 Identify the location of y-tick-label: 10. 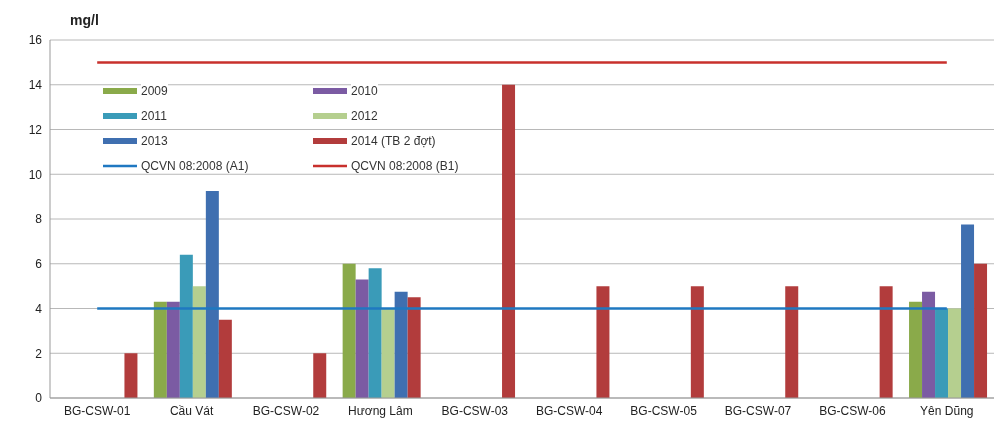
(35, 174).